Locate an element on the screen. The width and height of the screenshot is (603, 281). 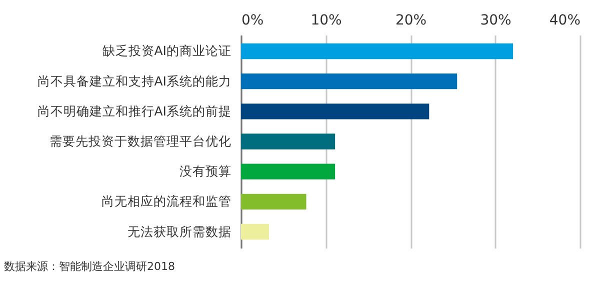
x-tick-label: 40% is located at coordinates (564, 20).